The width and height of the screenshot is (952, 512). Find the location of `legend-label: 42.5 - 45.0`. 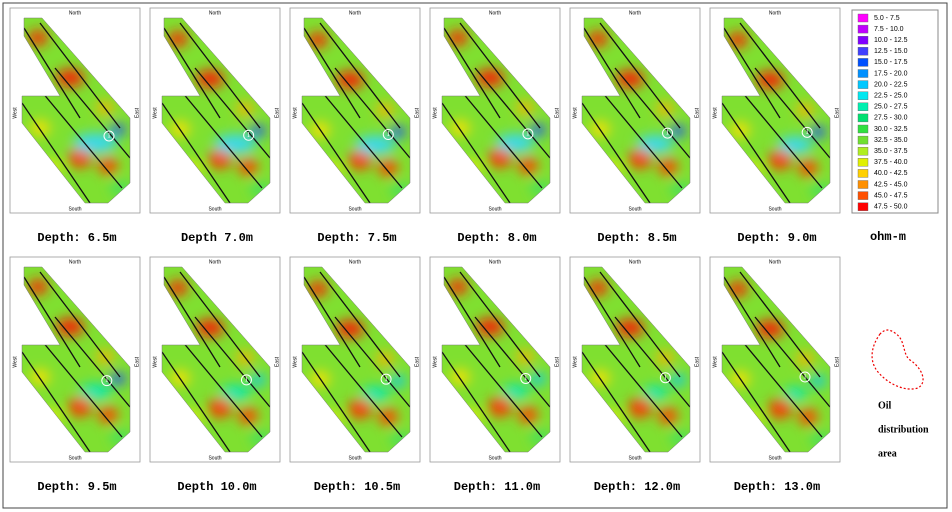

legend-label: 42.5 - 45.0 is located at coordinates (891, 184).